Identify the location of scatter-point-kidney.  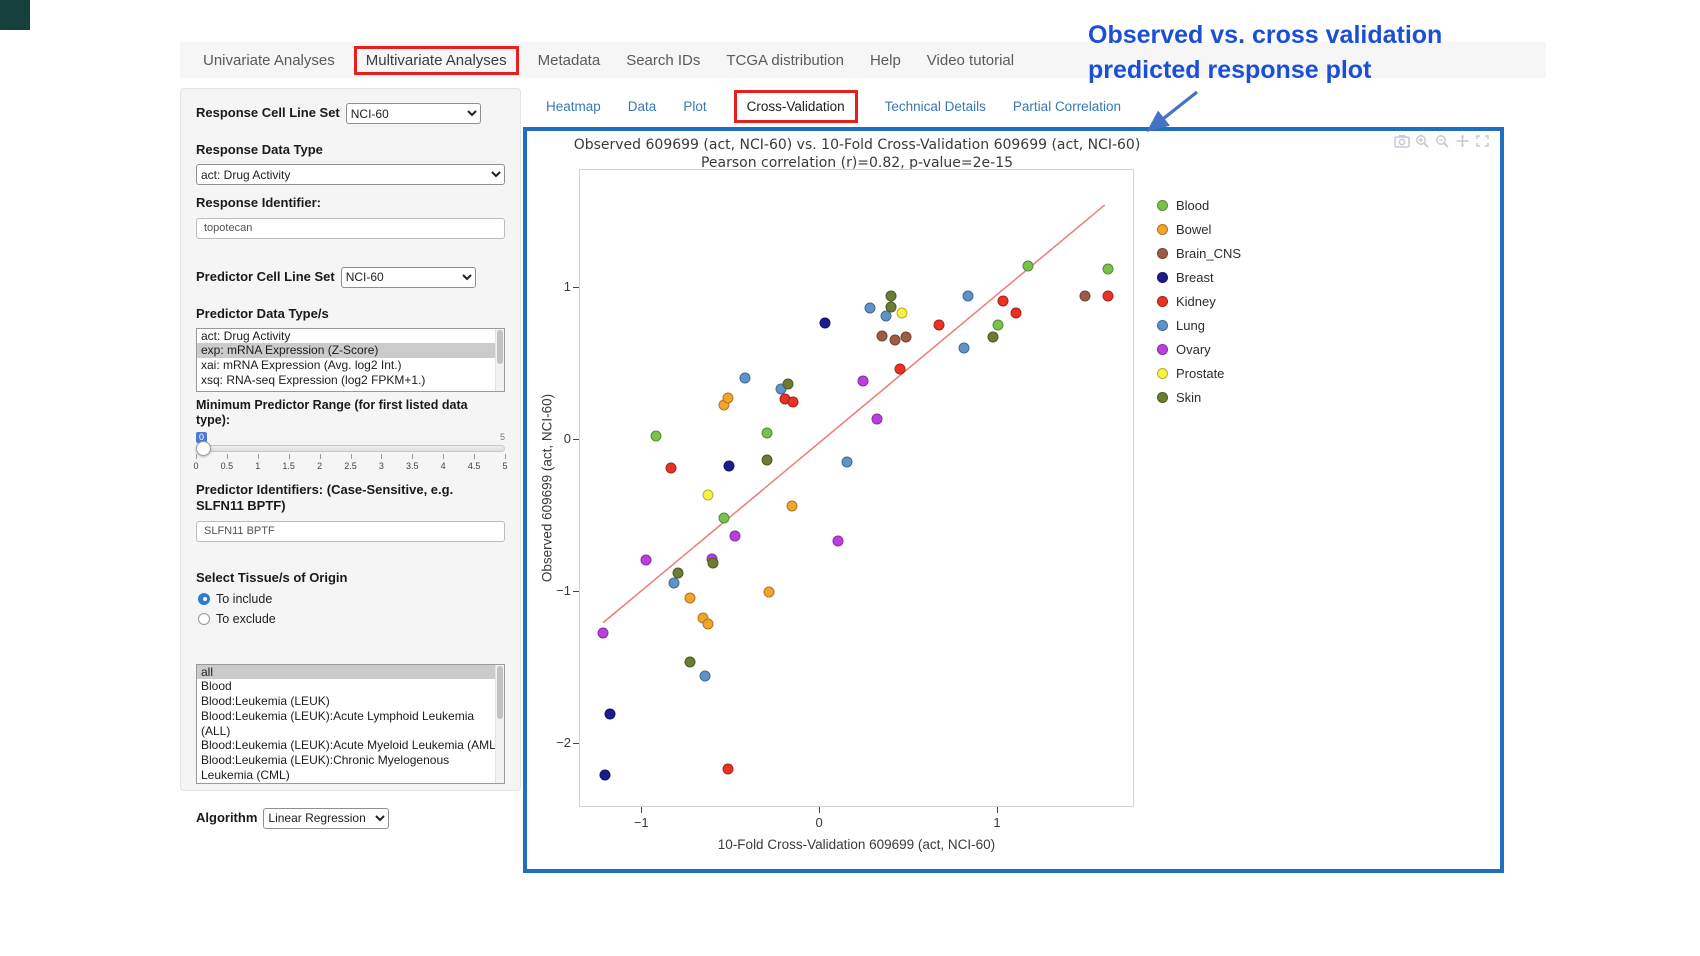
(671, 468).